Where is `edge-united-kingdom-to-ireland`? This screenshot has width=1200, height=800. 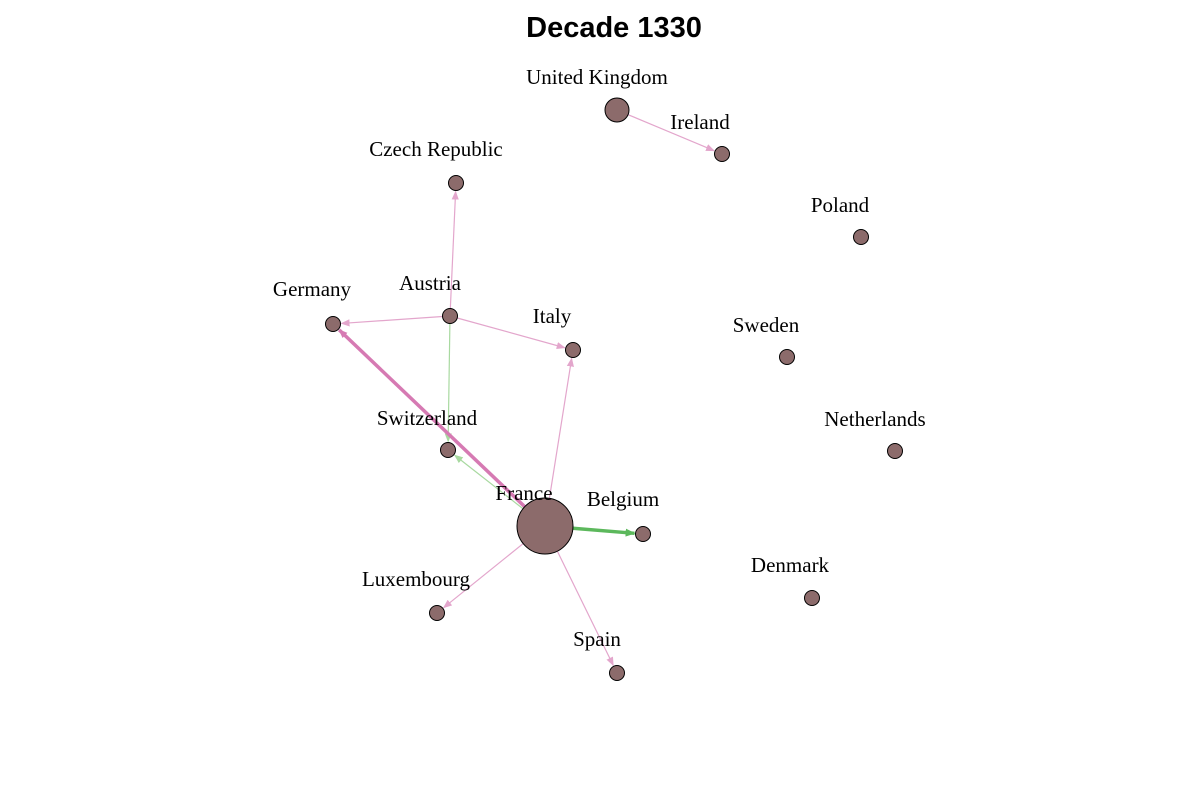 edge-united-kingdom-to-ireland is located at coordinates (671, 133).